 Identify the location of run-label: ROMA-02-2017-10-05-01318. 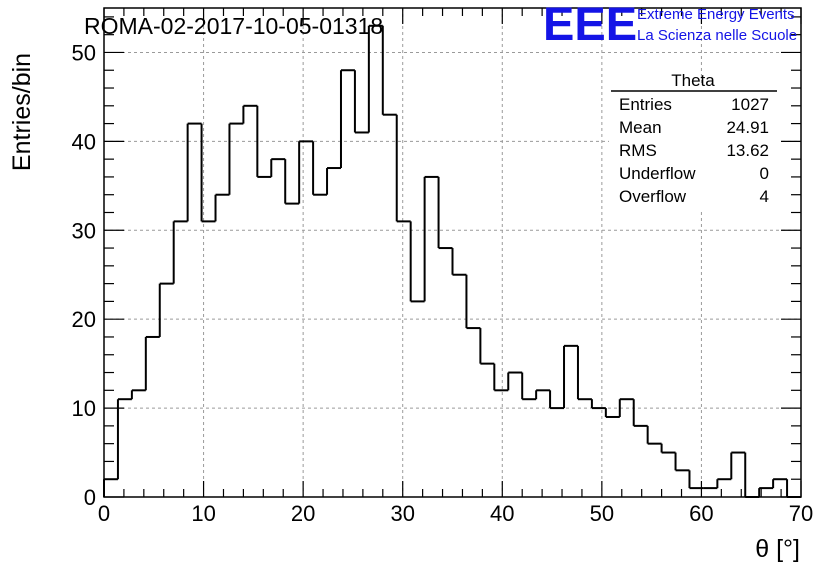
(233, 26).